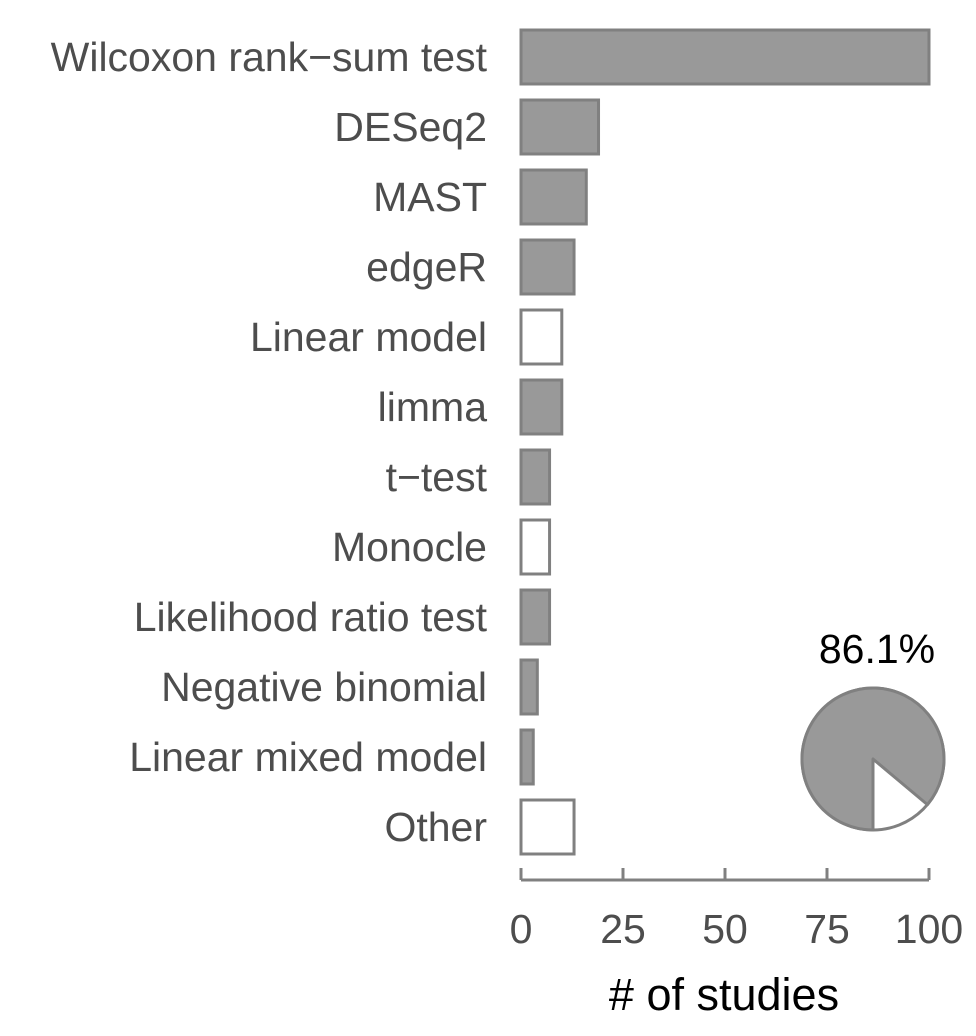 This screenshot has height=1036, width=976. I want to click on category-label: MAST, so click(430, 197).